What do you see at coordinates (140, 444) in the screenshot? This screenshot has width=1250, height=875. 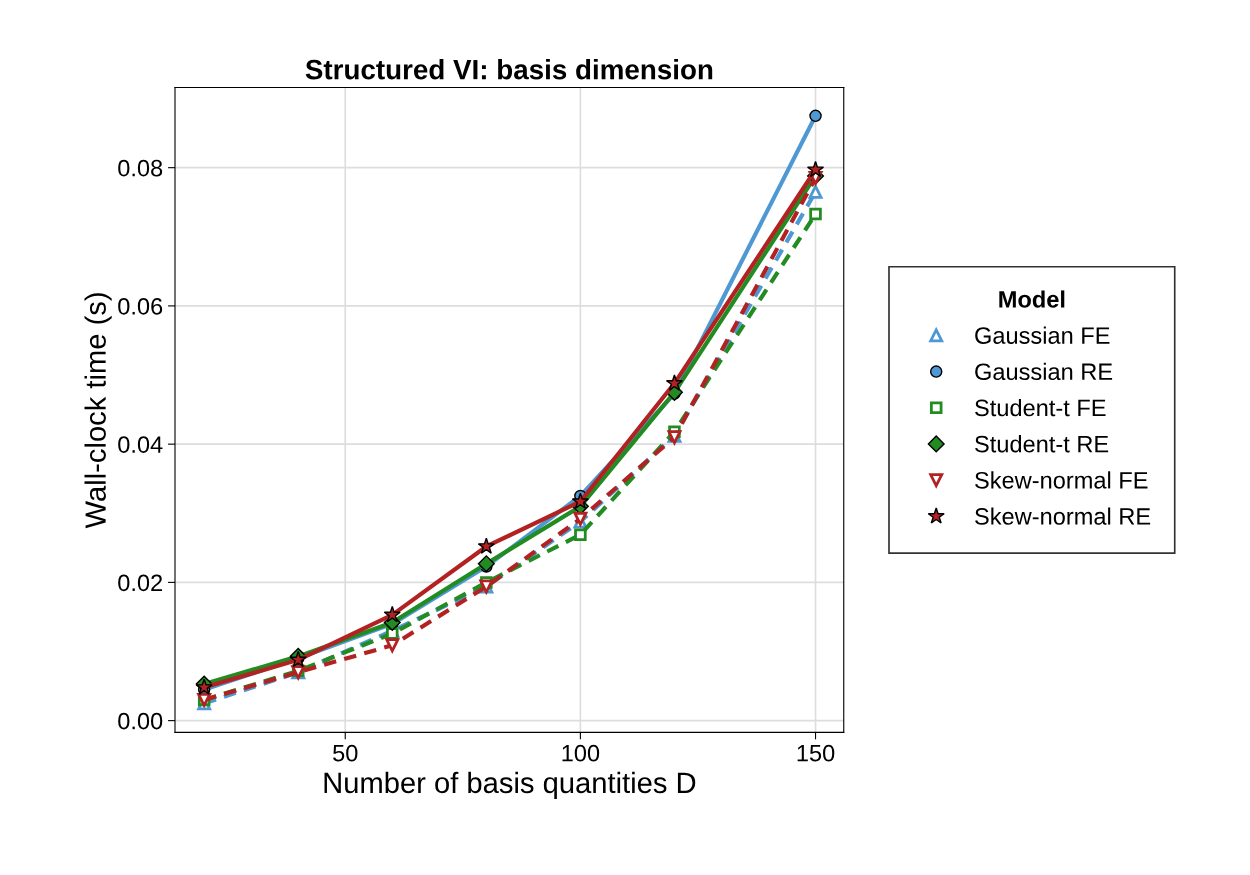 I see `y-tick-label: 0.04` at bounding box center [140, 444].